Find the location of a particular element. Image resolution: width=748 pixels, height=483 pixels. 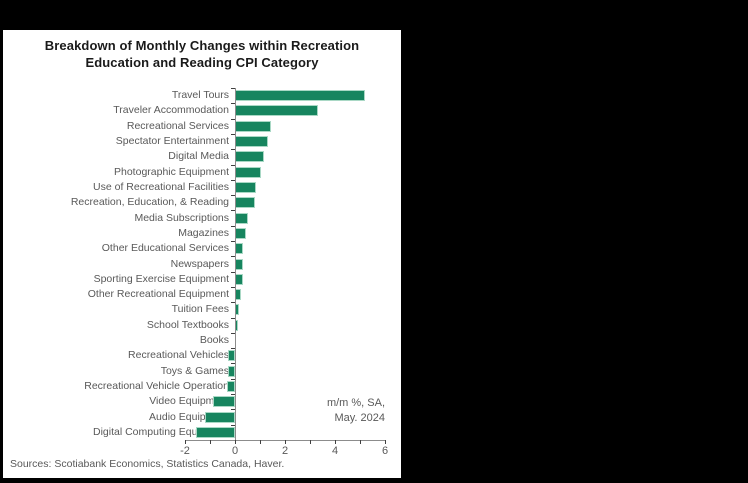

category-label: Other Educational Services is located at coordinates (165, 248).